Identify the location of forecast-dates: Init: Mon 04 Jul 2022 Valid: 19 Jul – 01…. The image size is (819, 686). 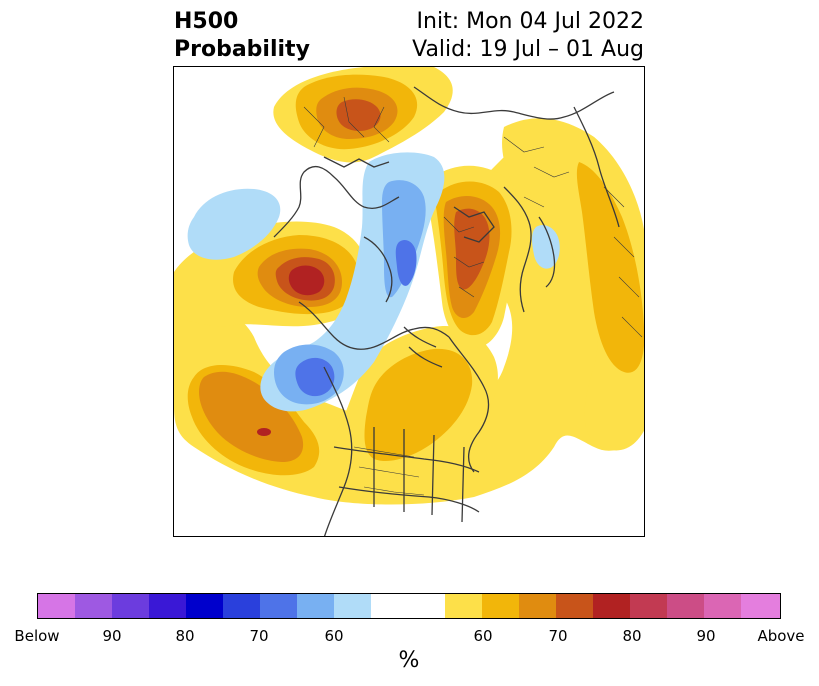
(528, 36).